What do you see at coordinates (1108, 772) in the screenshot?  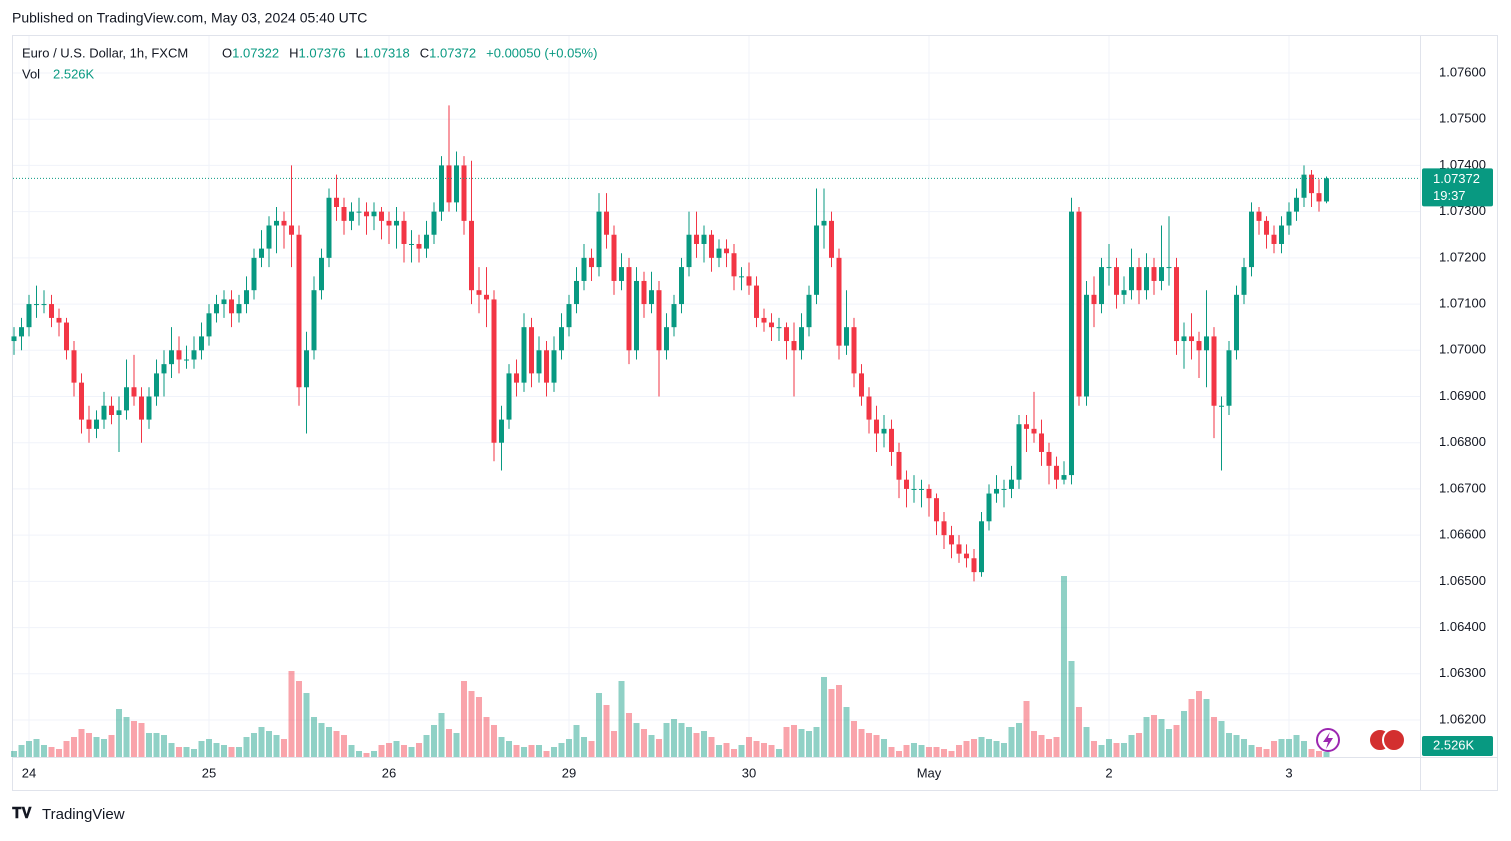 I see `x-tick-label: 2` at bounding box center [1108, 772].